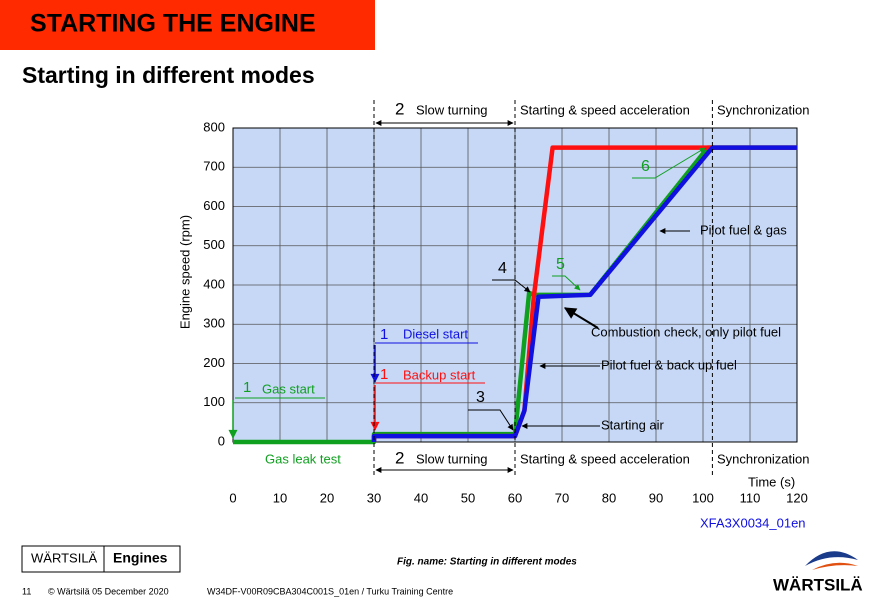 The height and width of the screenshot is (605, 872). What do you see at coordinates (221, 440) in the screenshot?
I see `y-tick-label: 0` at bounding box center [221, 440].